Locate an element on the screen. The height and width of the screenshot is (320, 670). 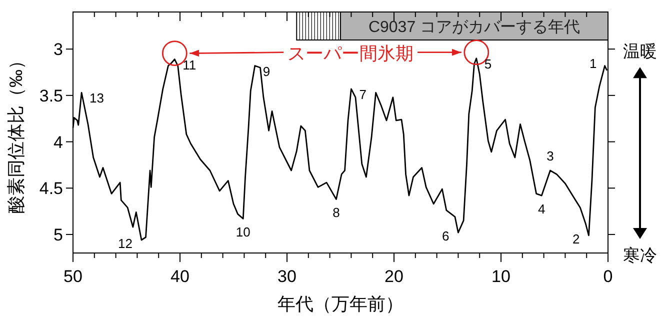
y-tick-label: 5 is located at coordinates (58, 234).